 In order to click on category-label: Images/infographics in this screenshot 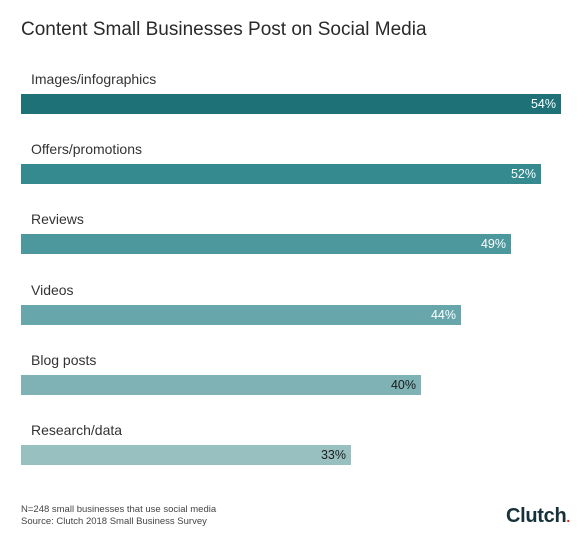, I will do `click(94, 79)`.